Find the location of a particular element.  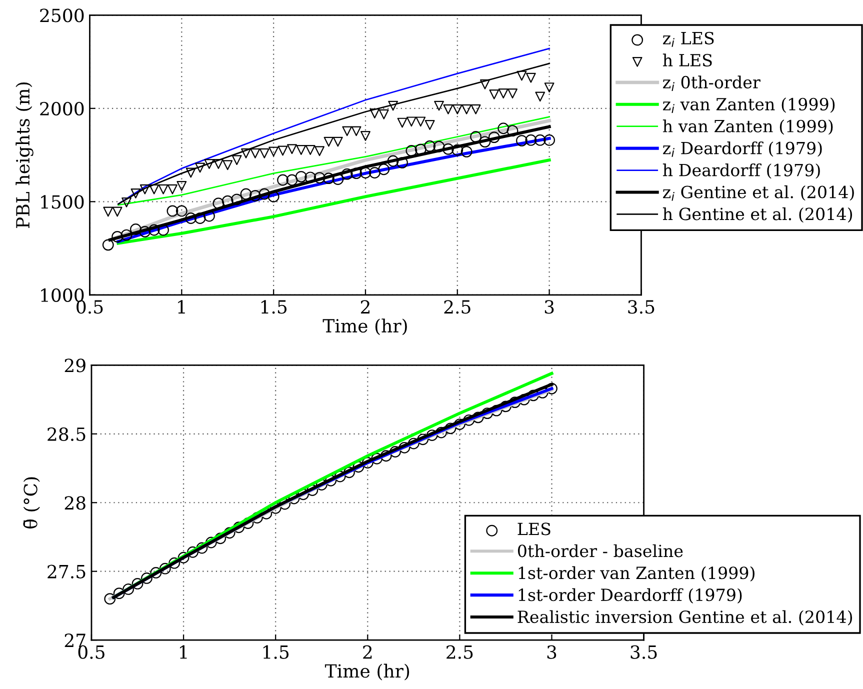

legend-label: h LES is located at coordinates (687, 60).